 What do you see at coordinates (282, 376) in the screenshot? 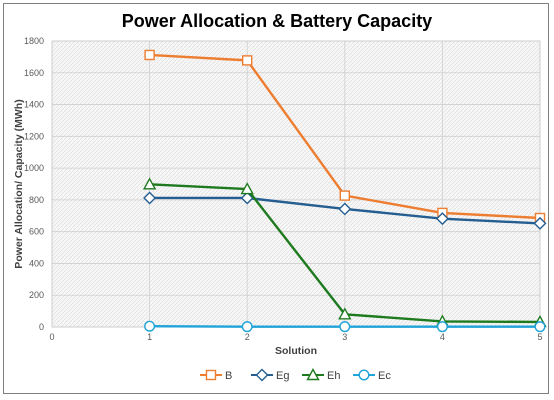
I see `legend-label: Eg` at bounding box center [282, 376].